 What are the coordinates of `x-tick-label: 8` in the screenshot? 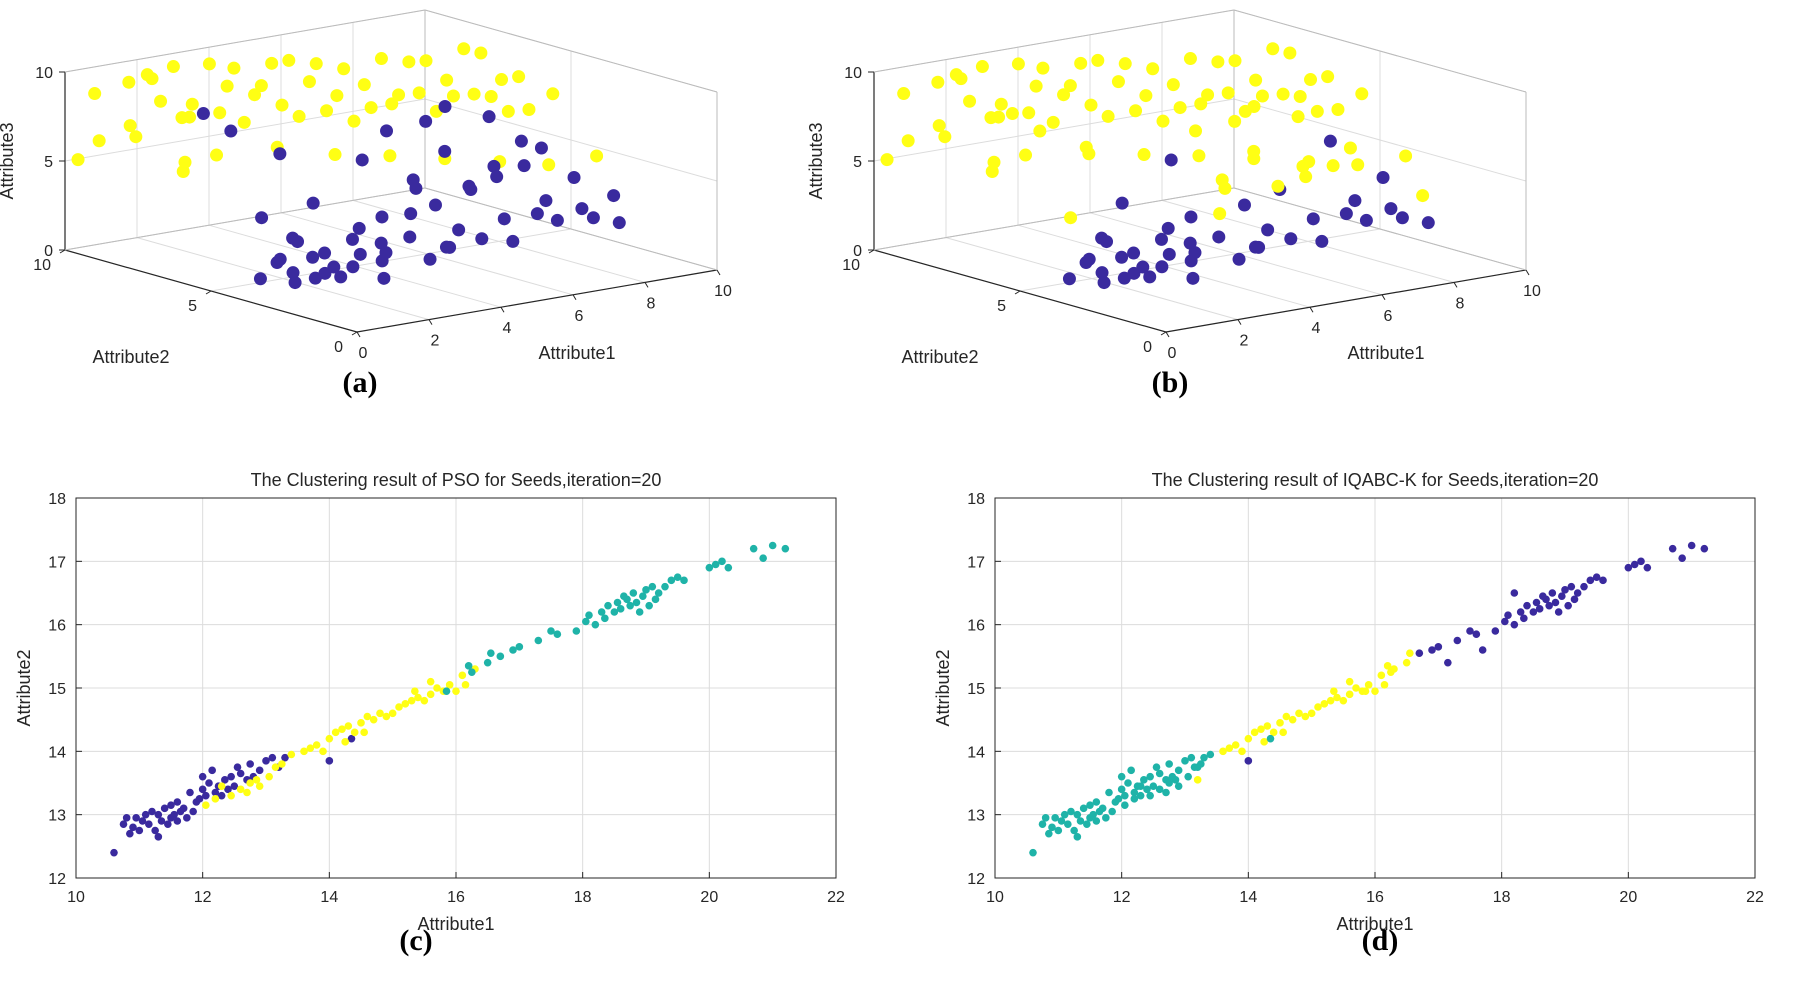 It's located at (651, 303).